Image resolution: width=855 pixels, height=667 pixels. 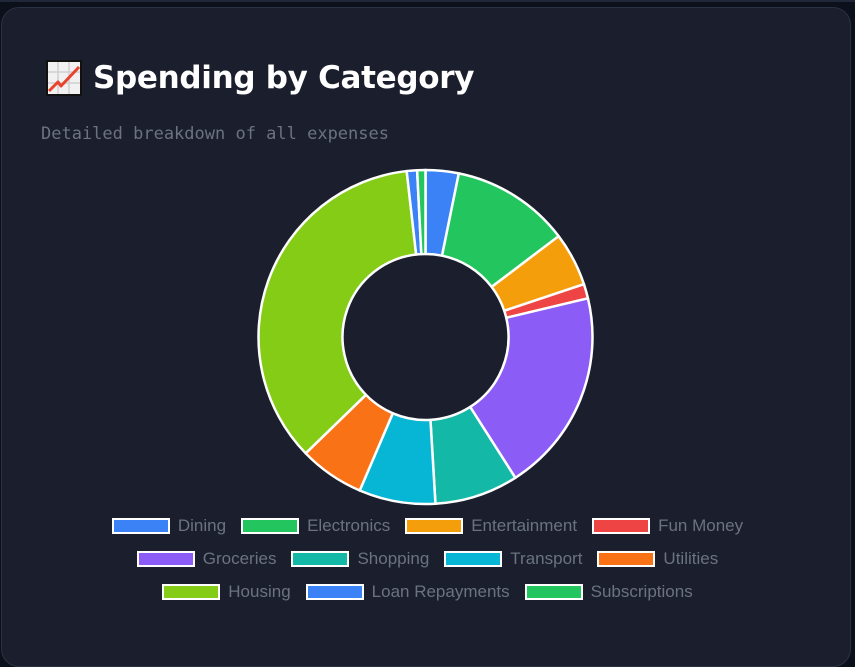 What do you see at coordinates (259, 591) in the screenshot?
I see `legend-label: Housing` at bounding box center [259, 591].